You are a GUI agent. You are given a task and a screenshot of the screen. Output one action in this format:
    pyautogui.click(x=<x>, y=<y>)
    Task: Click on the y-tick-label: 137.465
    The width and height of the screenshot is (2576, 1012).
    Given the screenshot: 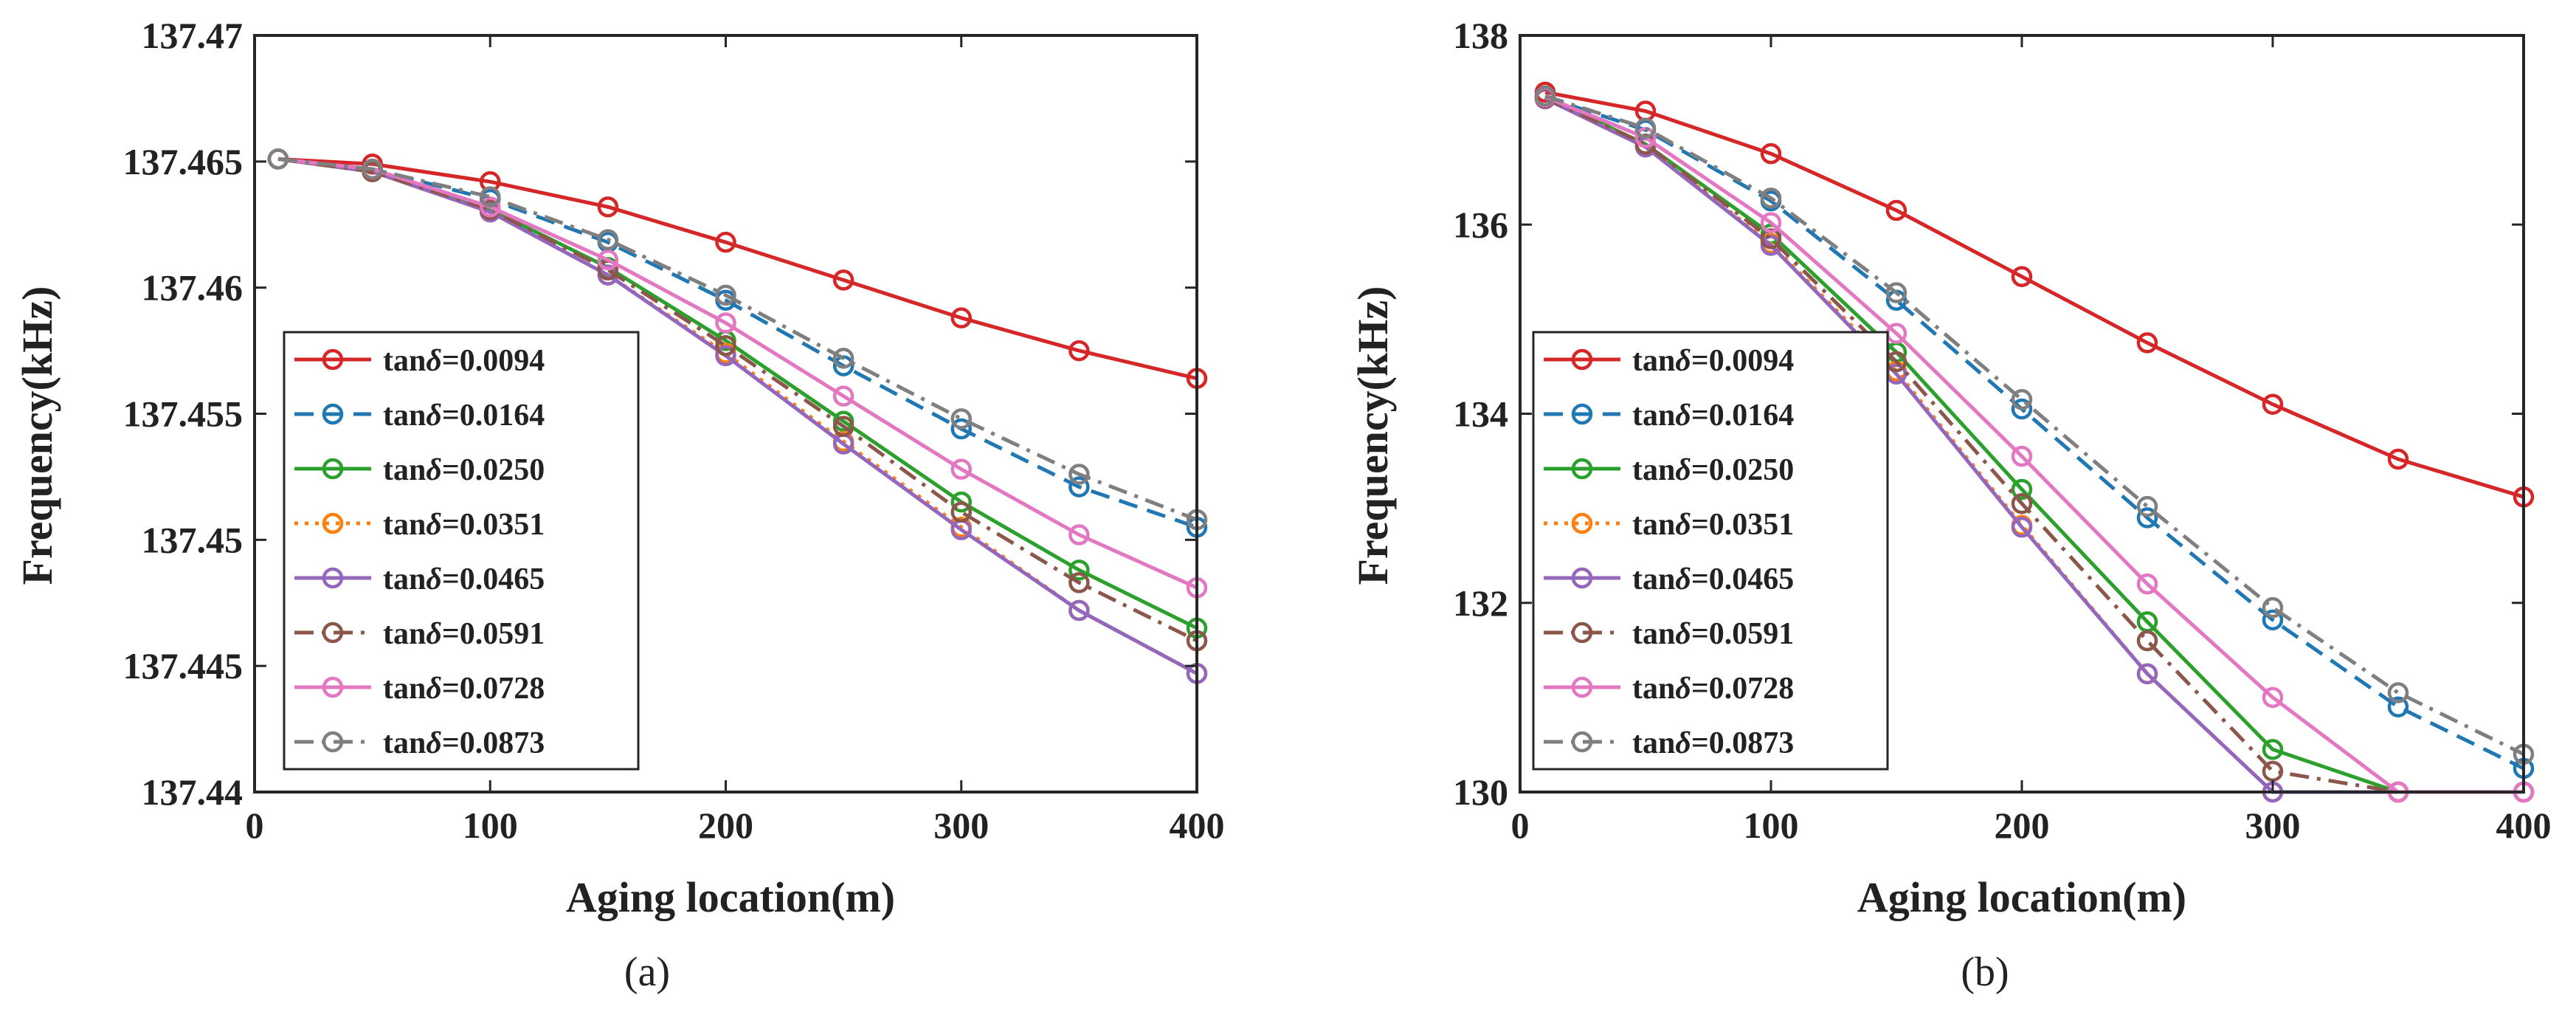 What is the action you would take?
    pyautogui.click(x=183, y=161)
    